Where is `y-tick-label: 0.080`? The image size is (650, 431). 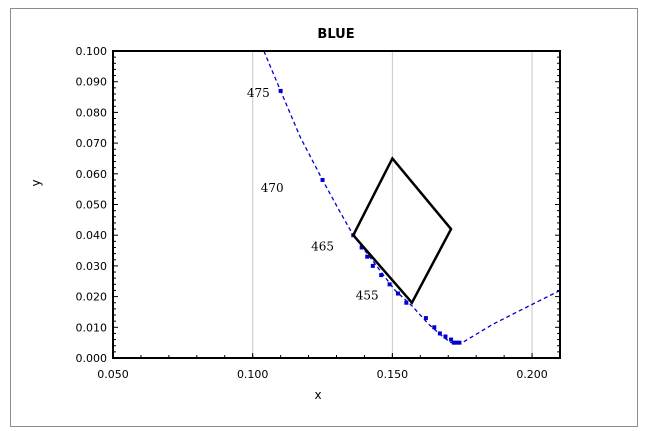
y-tick-label: 0.080 is located at coordinates (92, 112).